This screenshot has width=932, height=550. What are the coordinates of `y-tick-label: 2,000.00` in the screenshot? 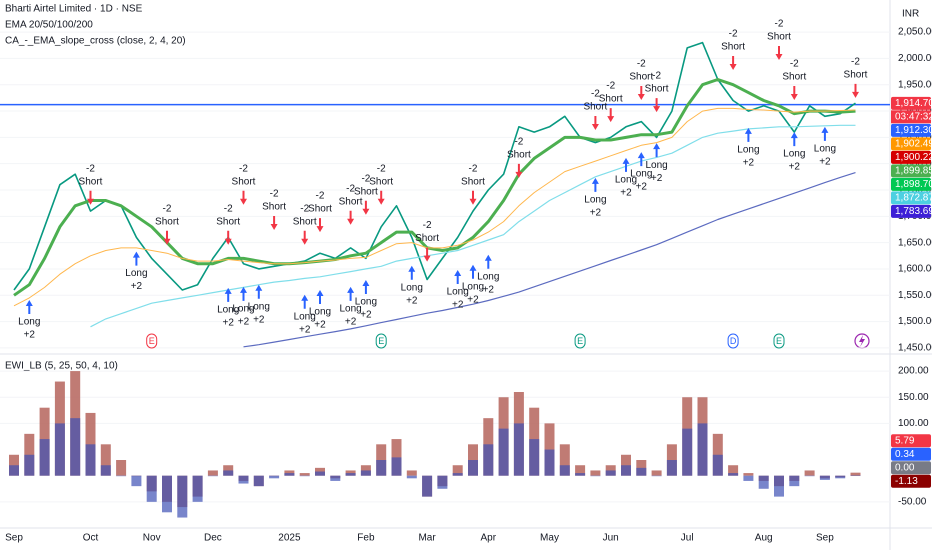 It's located at (915, 58).